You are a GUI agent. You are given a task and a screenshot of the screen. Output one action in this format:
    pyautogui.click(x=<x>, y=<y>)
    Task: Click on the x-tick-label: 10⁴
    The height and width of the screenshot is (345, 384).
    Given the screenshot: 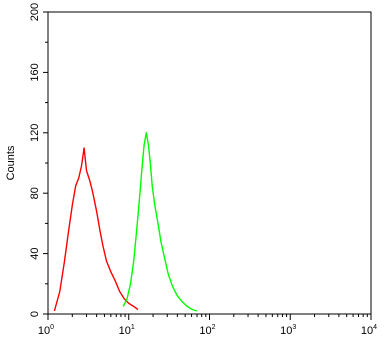 What is the action you would take?
    pyautogui.click(x=369, y=330)
    